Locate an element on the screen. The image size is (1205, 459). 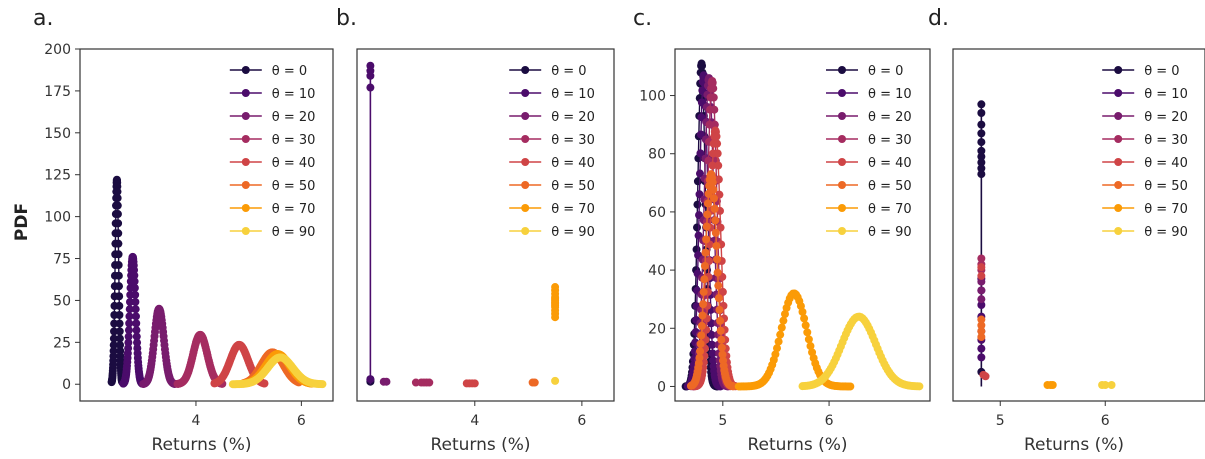
y-tick-label: 80 is located at coordinates (657, 155).